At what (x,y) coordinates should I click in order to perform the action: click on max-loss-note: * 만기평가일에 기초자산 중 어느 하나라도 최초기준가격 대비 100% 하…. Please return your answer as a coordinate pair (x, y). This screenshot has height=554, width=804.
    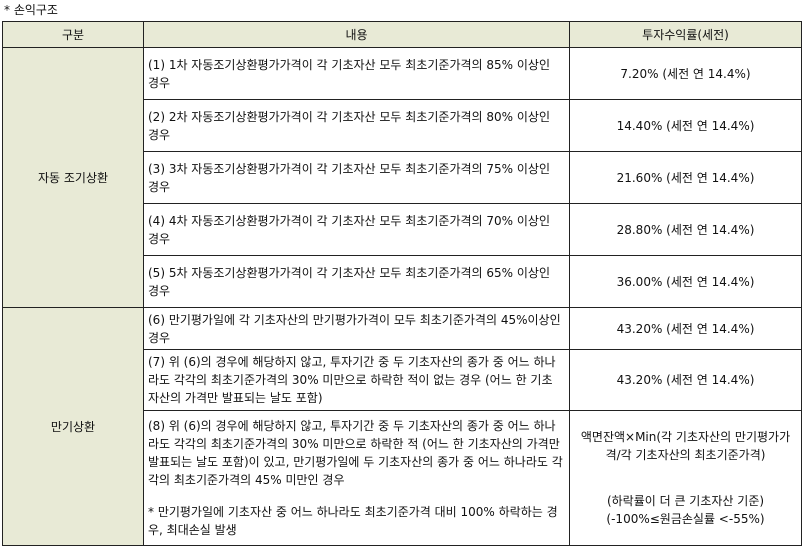
    Looking at the image, I should click on (353, 521).